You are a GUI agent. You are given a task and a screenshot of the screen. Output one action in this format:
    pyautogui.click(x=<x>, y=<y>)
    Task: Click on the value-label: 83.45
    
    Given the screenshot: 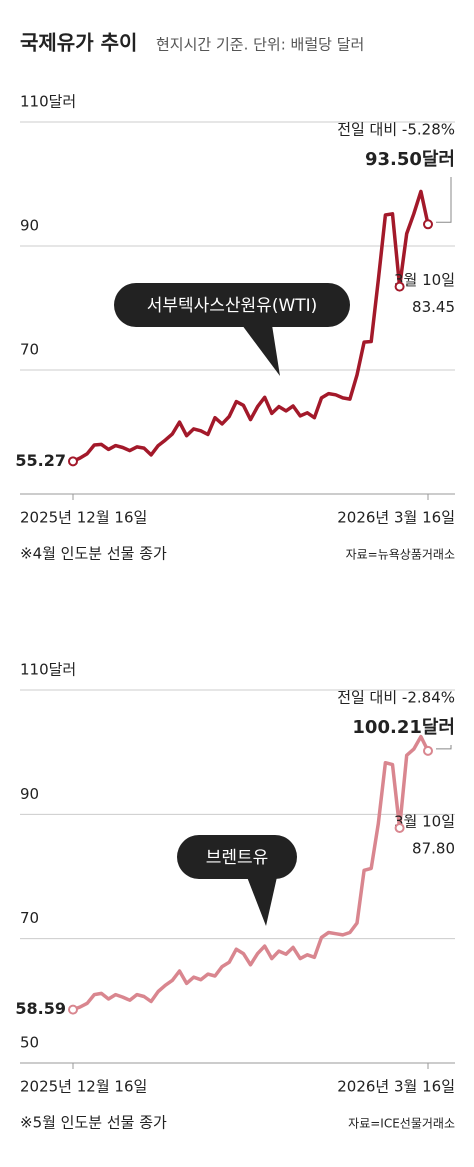 What is the action you would take?
    pyautogui.click(x=433, y=307)
    